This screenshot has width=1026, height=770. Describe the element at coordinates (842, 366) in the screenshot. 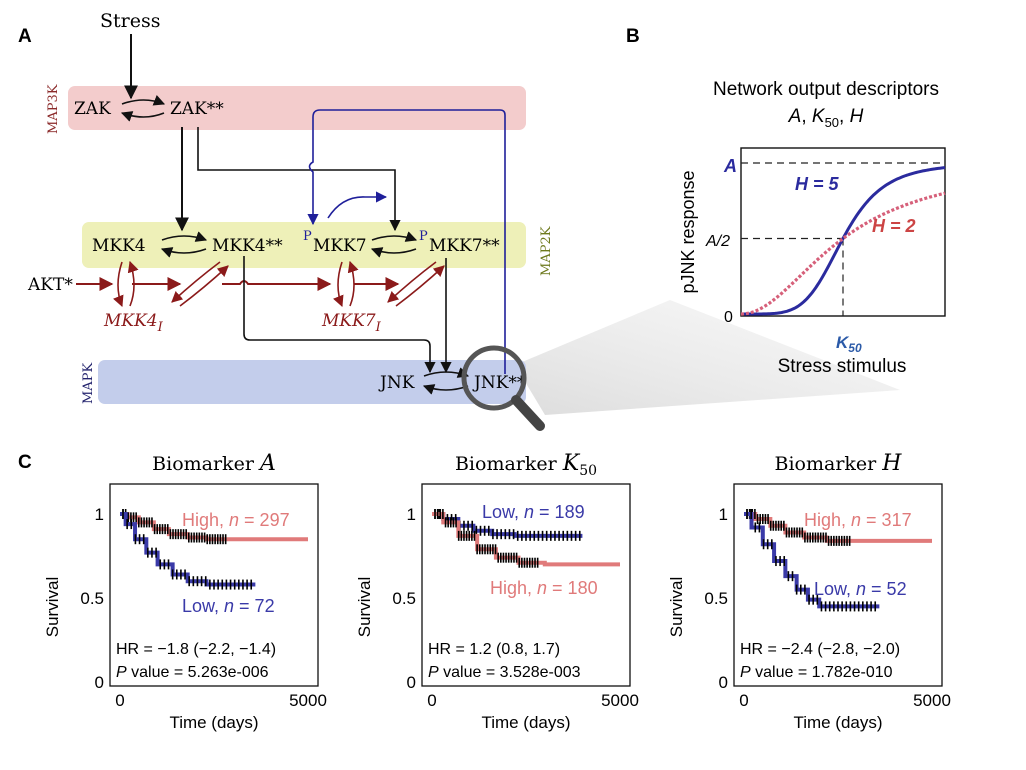

I see `dose-response-xlabel: Stress stimulus` at that location.